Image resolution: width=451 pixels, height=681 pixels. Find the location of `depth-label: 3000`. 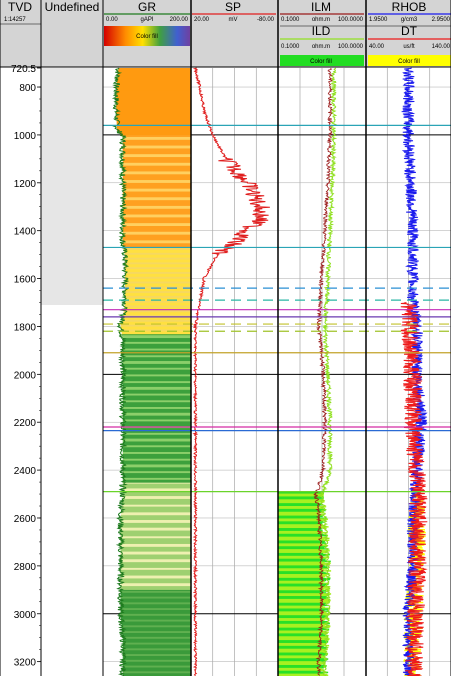

depth-label: 3000 is located at coordinates (25, 615).